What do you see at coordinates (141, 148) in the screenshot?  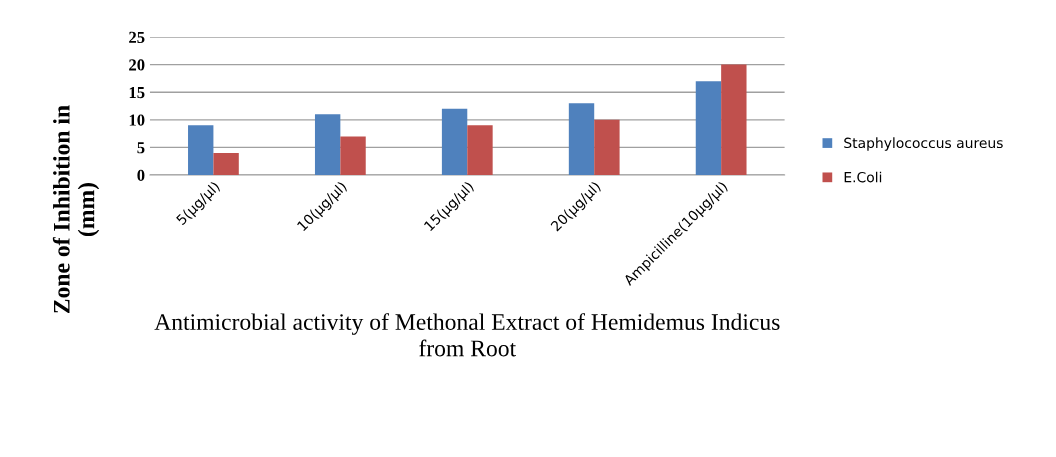 I see `y-tick-label: 5` at bounding box center [141, 148].